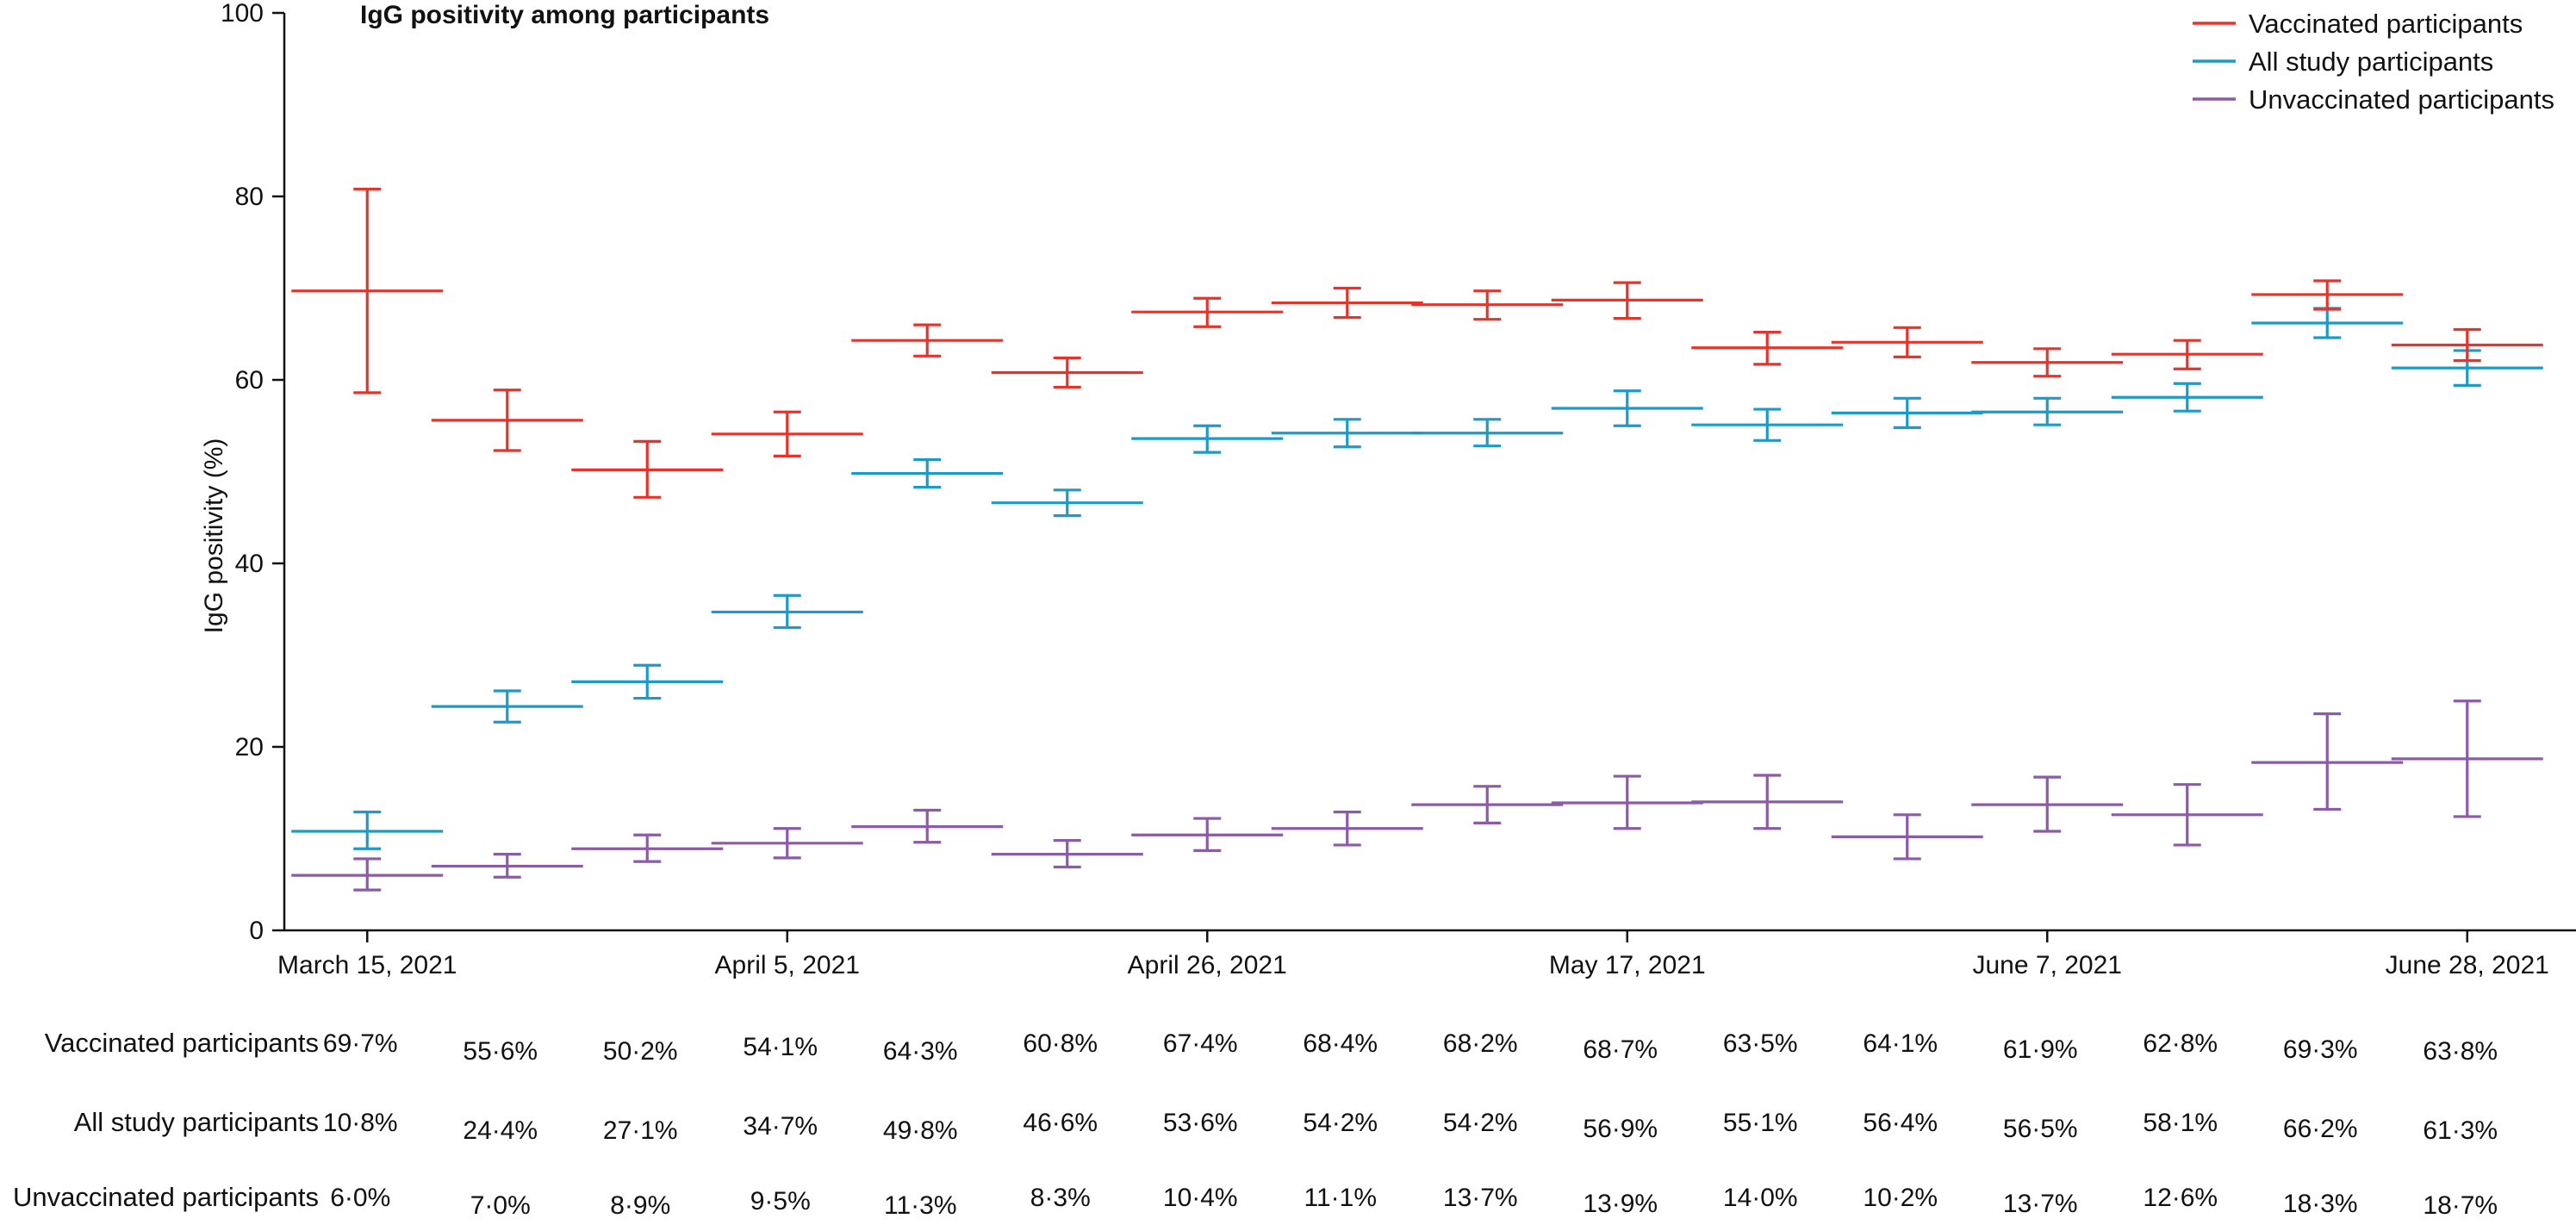 The image size is (2576, 1231). Describe the element at coordinates (1900, 1043) in the screenshot. I see `table-cell: 64·1%` at that location.